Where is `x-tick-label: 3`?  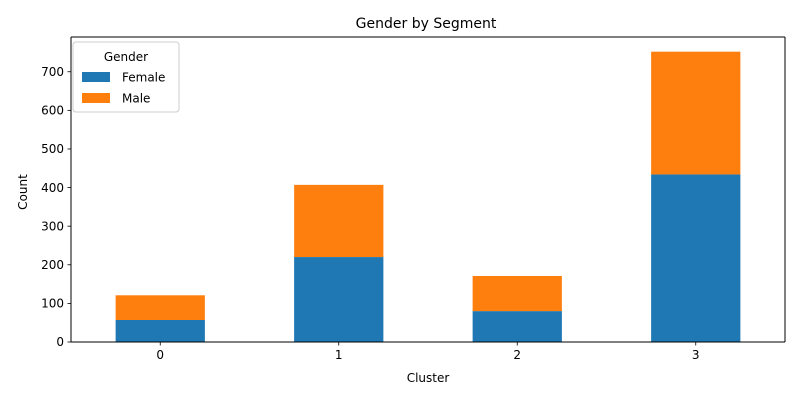
x-tick-label: 3 is located at coordinates (696, 355).